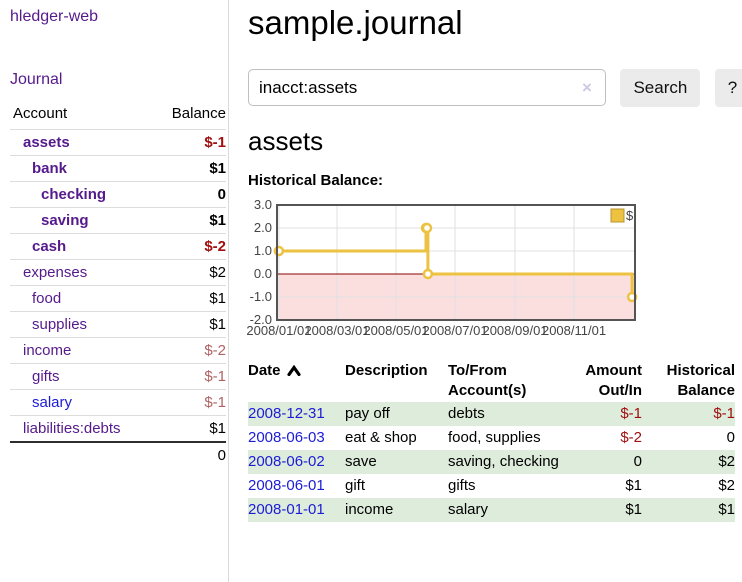 This screenshot has height=582, width=742. What do you see at coordinates (726, 485) in the screenshot?
I see `register-balance: $2` at bounding box center [726, 485].